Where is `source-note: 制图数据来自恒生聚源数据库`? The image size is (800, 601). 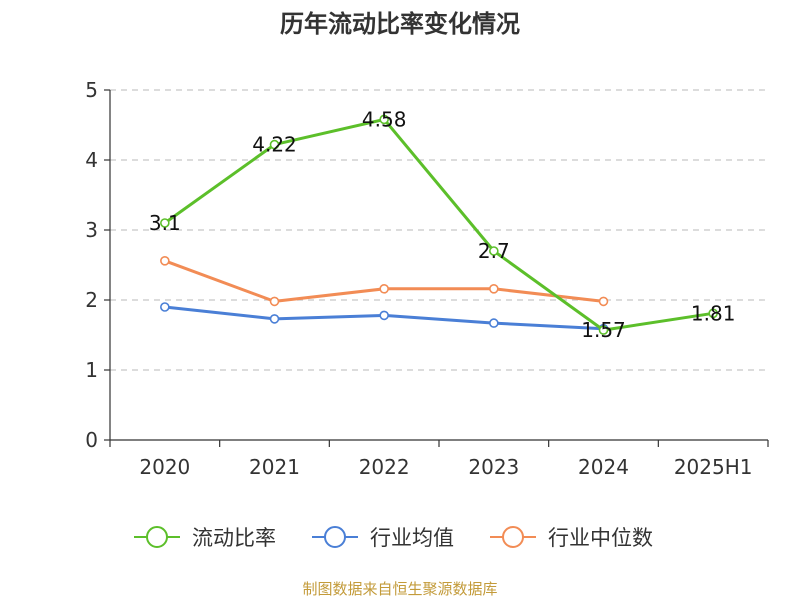
source-note: 制图数据来自恒生聚源数据库 is located at coordinates (400, 589).